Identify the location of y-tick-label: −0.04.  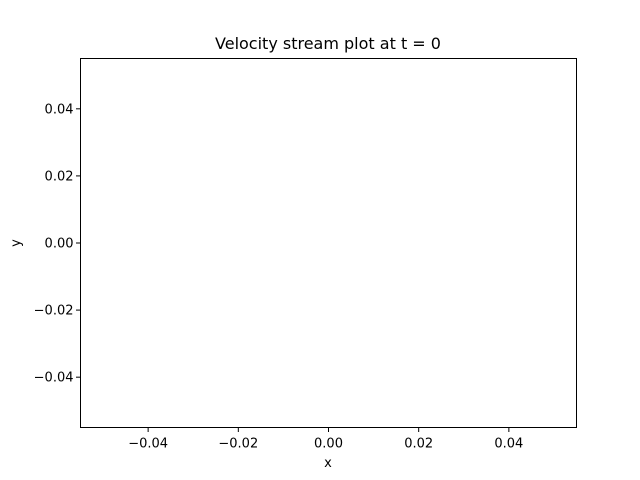
(54, 378).